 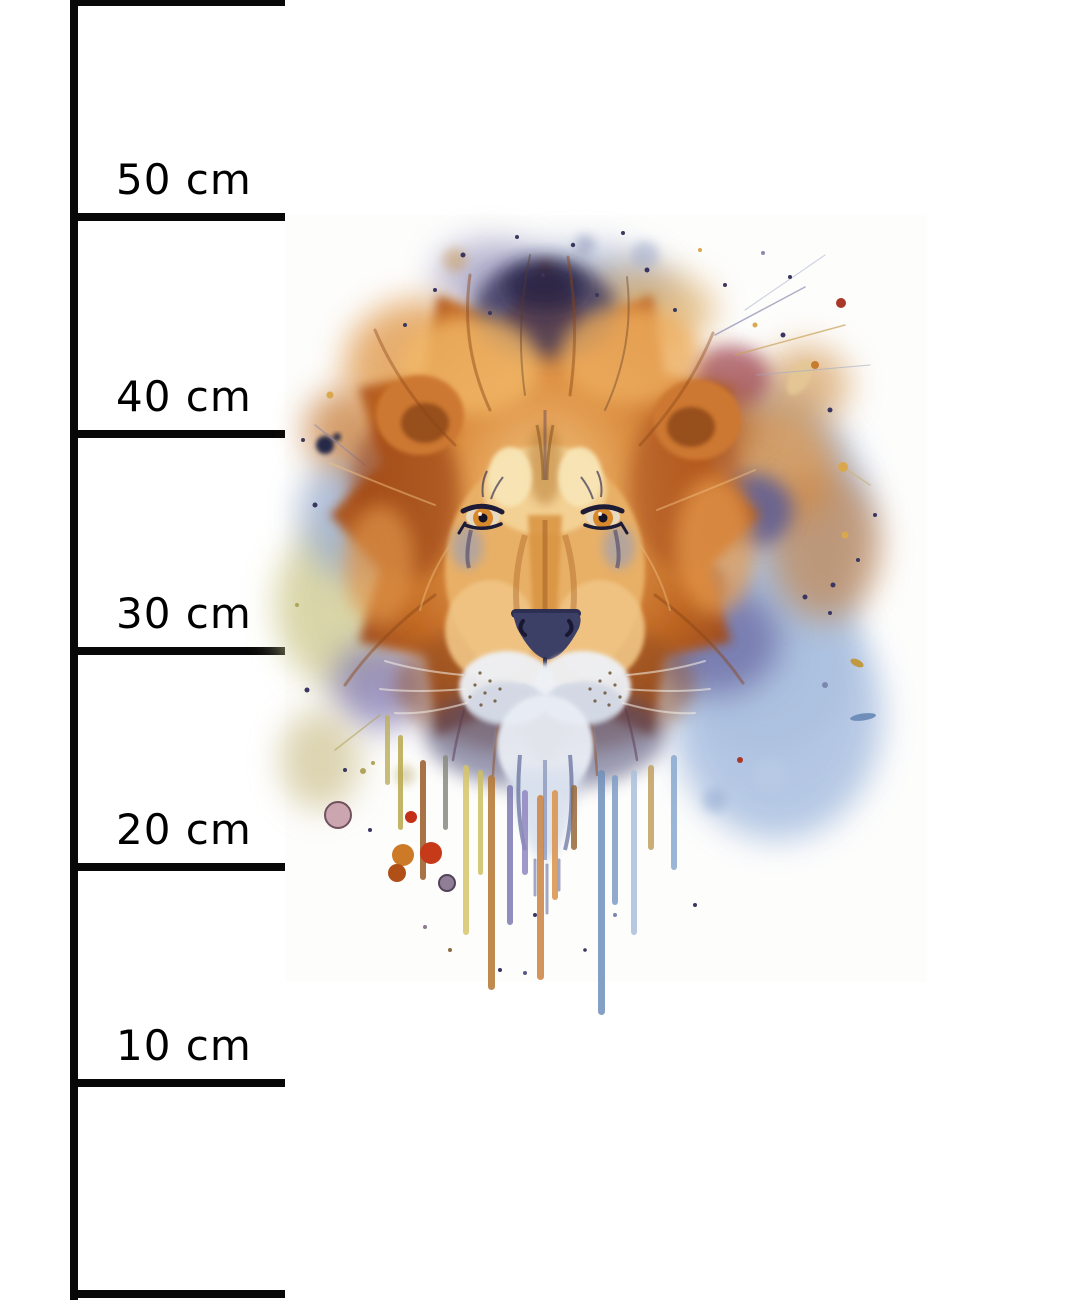 I want to click on ruler-label-30cm: 30 cm, so click(x=184, y=613).